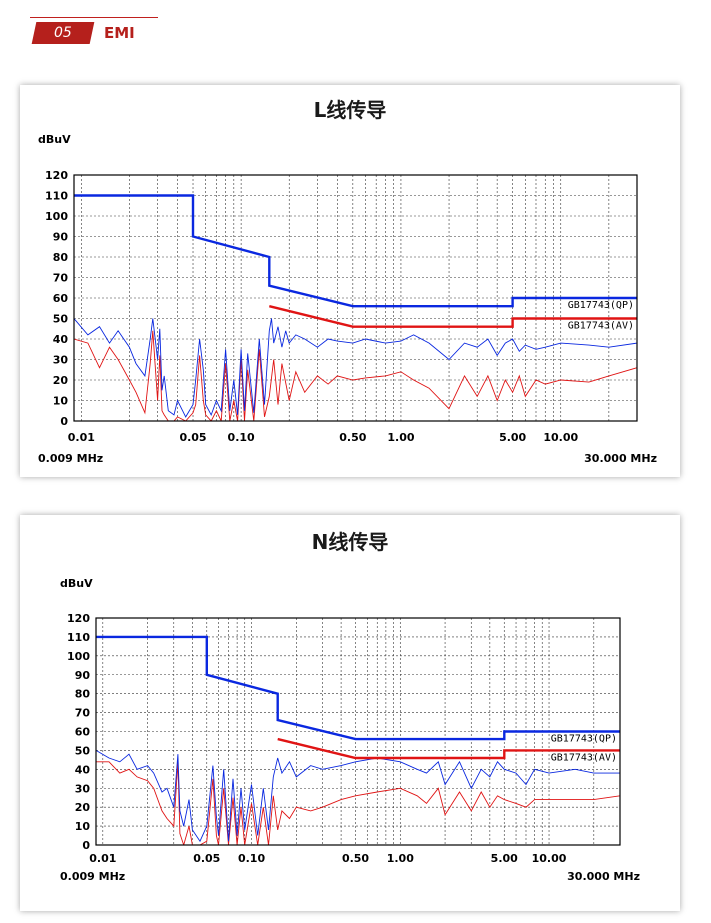 This screenshot has width=711, height=923. Describe the element at coordinates (350, 110) in the screenshot. I see `chart-title: L线传导` at that location.